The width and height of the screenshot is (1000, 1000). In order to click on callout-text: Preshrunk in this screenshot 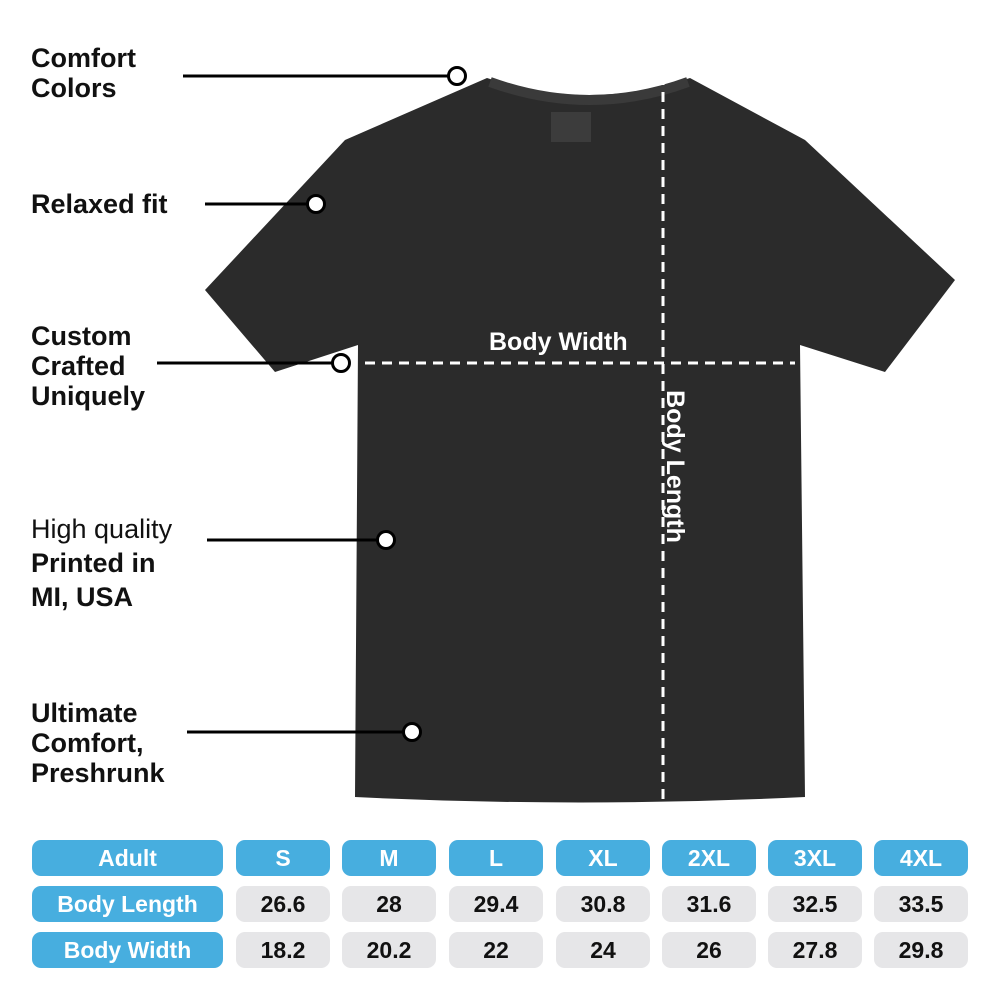, I will do `click(98, 773)`.